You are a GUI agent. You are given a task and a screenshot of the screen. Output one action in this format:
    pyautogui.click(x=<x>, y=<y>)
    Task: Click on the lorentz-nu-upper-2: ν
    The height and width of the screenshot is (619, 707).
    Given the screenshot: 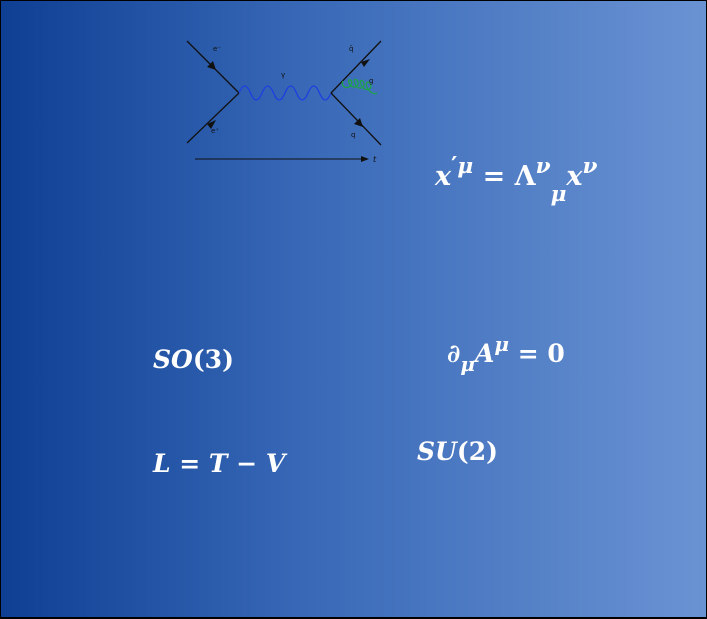 What is the action you would take?
    pyautogui.click(x=590, y=167)
    